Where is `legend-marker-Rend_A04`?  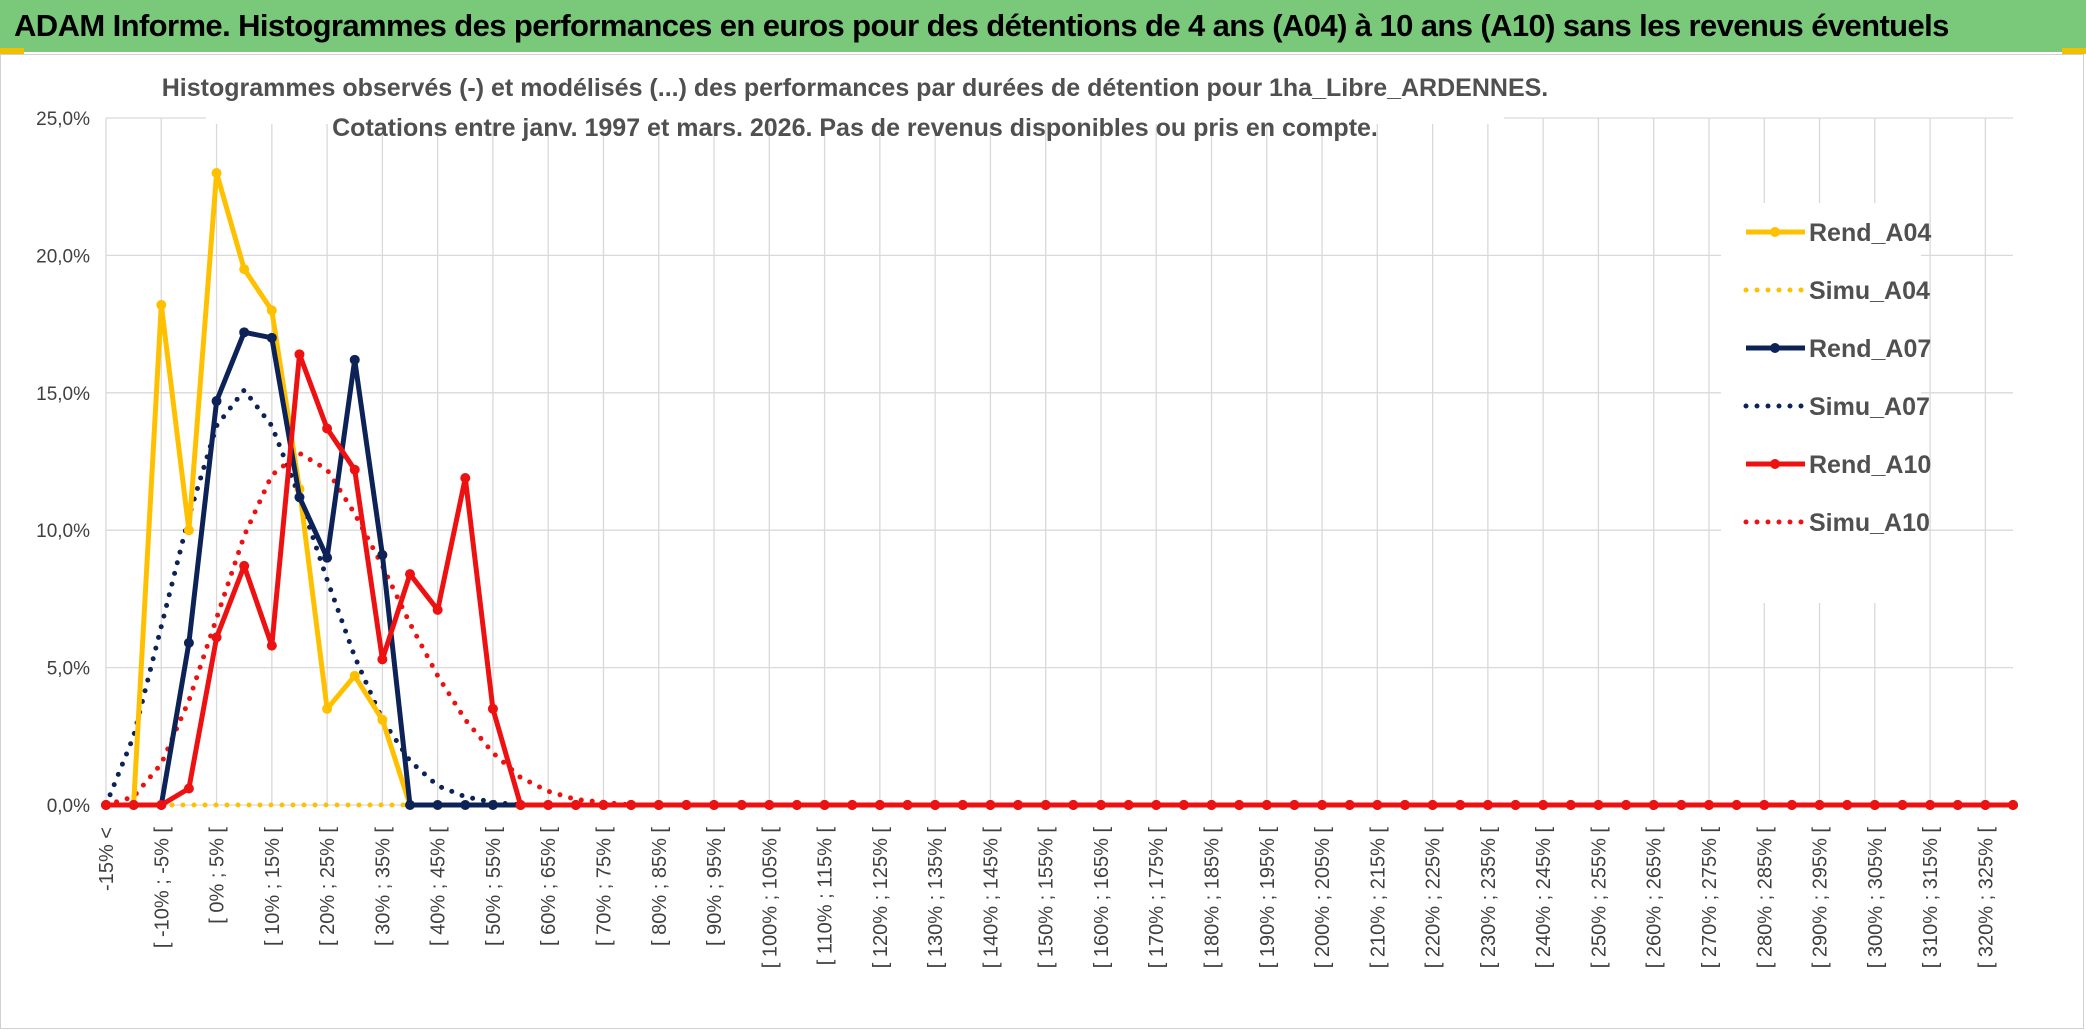
legend-marker-Rend_A04 is located at coordinates (1775, 232).